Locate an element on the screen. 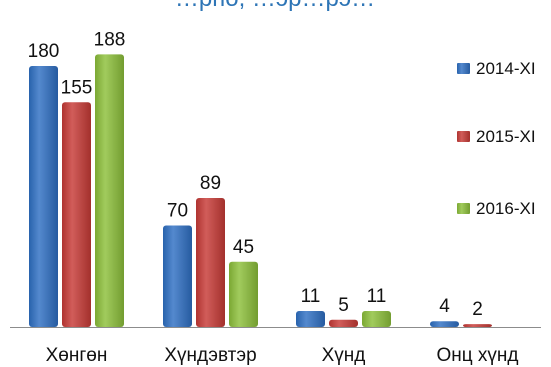 The height and width of the screenshot is (367, 551). value-label: 70 is located at coordinates (177, 211).